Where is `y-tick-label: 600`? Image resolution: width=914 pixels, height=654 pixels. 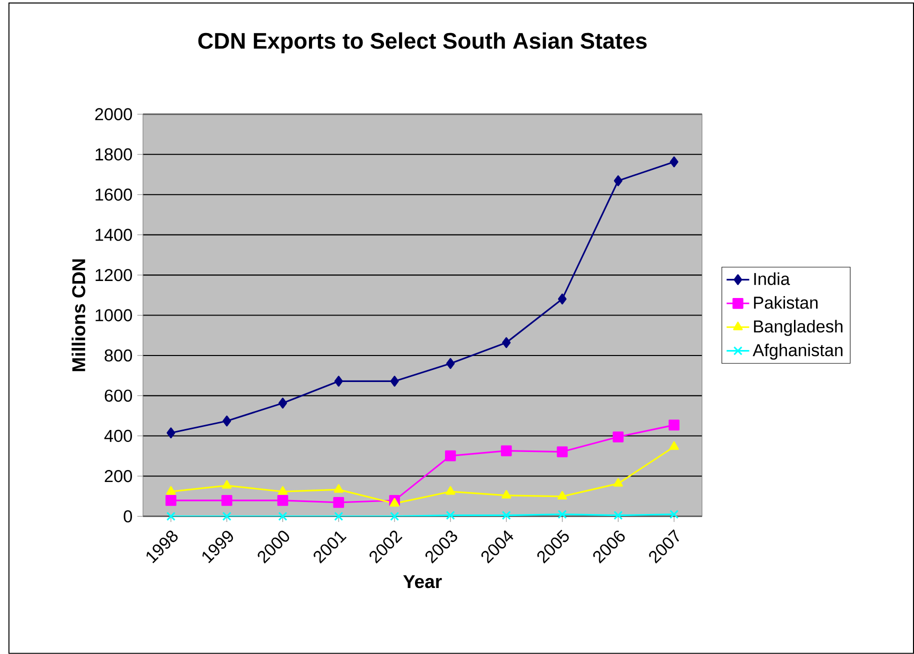 y-tick-label: 600 is located at coordinates (118, 396).